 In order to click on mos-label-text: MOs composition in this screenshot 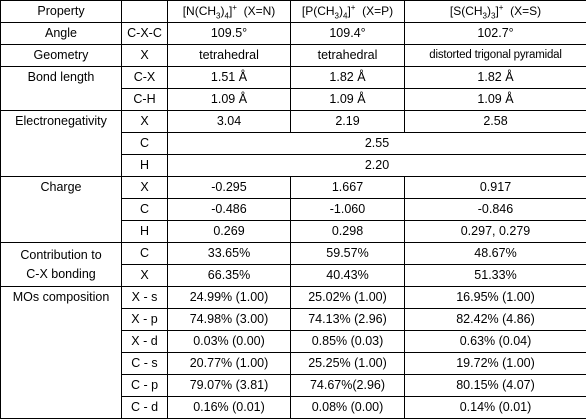, I will do `click(61, 297)`.